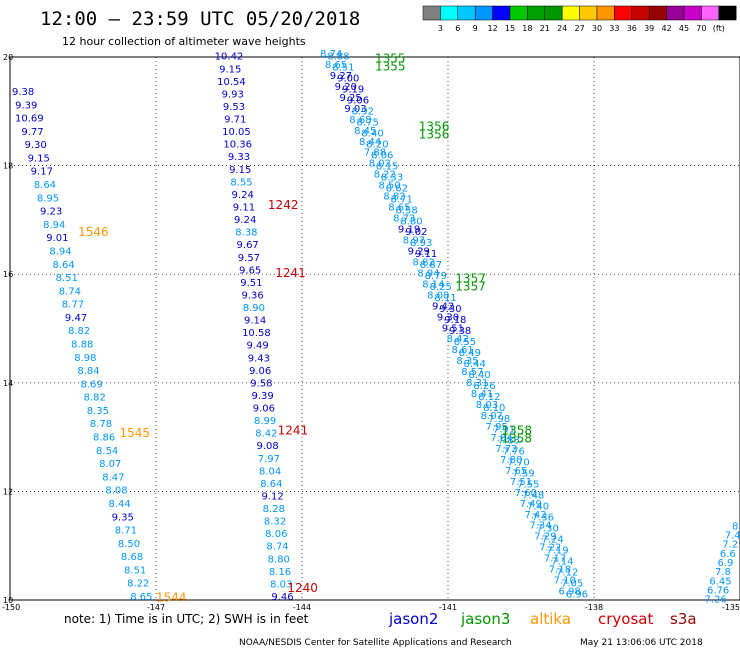  What do you see at coordinates (723, 572) in the screenshot?
I see `wave-height-point: 7.8` at bounding box center [723, 572].